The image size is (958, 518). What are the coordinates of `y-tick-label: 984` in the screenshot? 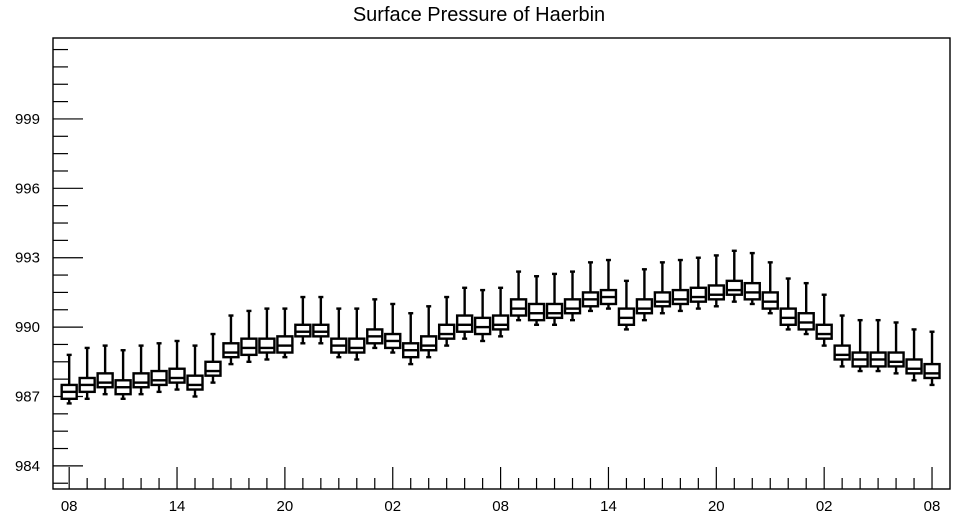 It's located at (27, 466).